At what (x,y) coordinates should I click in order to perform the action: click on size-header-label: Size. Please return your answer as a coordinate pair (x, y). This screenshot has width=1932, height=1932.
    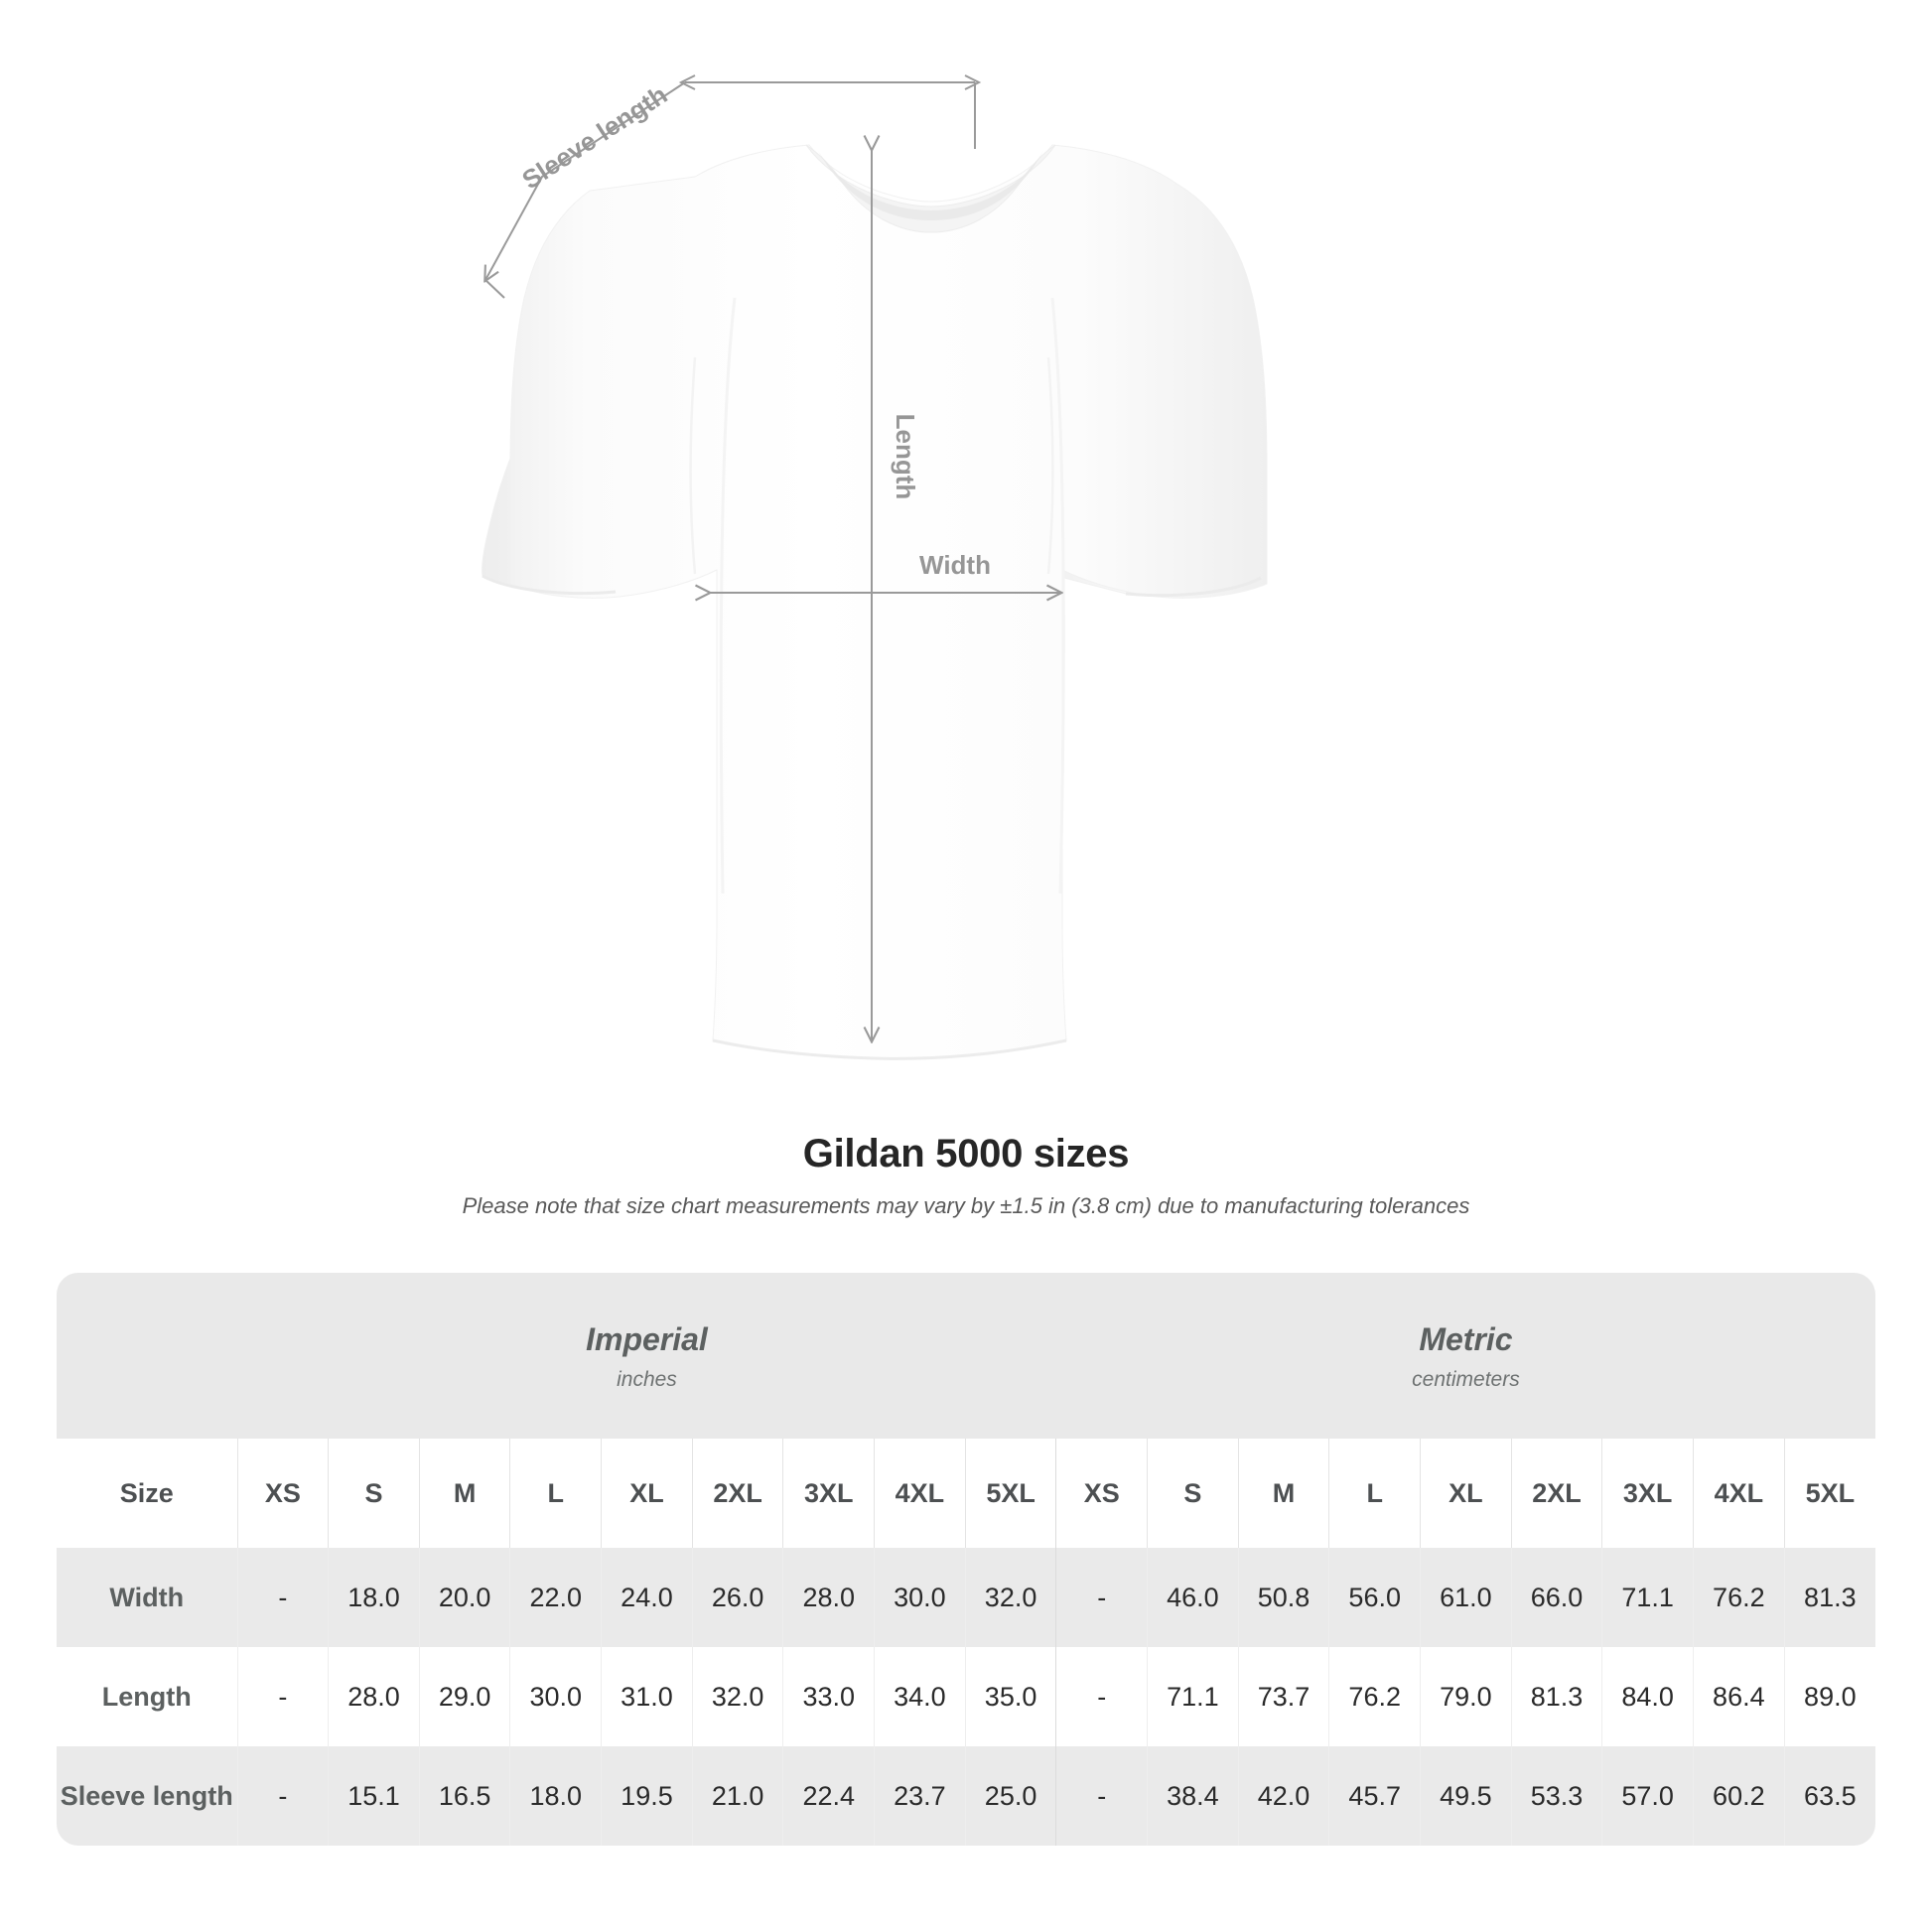
    Looking at the image, I should click on (147, 1494).